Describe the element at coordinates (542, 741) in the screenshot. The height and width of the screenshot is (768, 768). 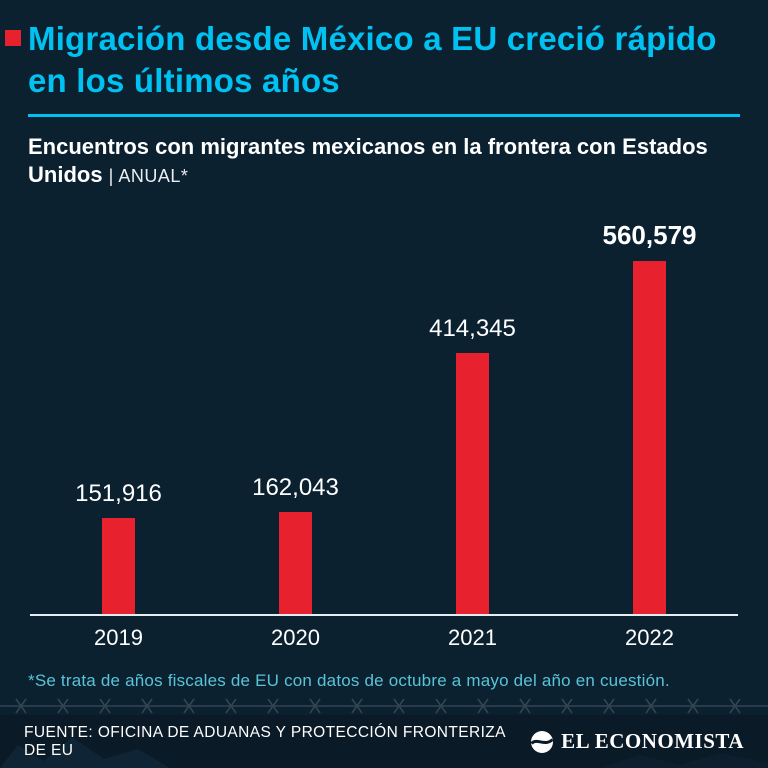
I see `el-economista-globe-icon` at that location.